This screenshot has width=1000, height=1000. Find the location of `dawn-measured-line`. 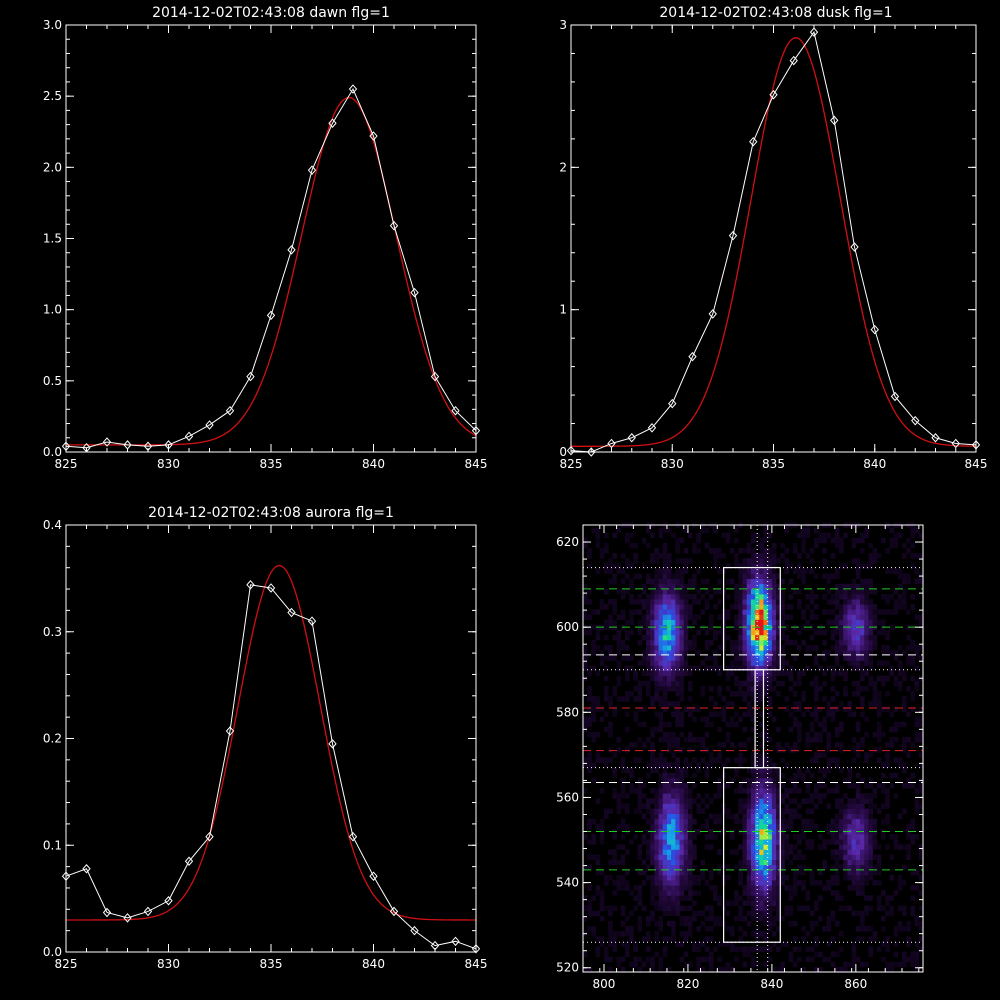

dawn-measured-line is located at coordinates (271, 268).